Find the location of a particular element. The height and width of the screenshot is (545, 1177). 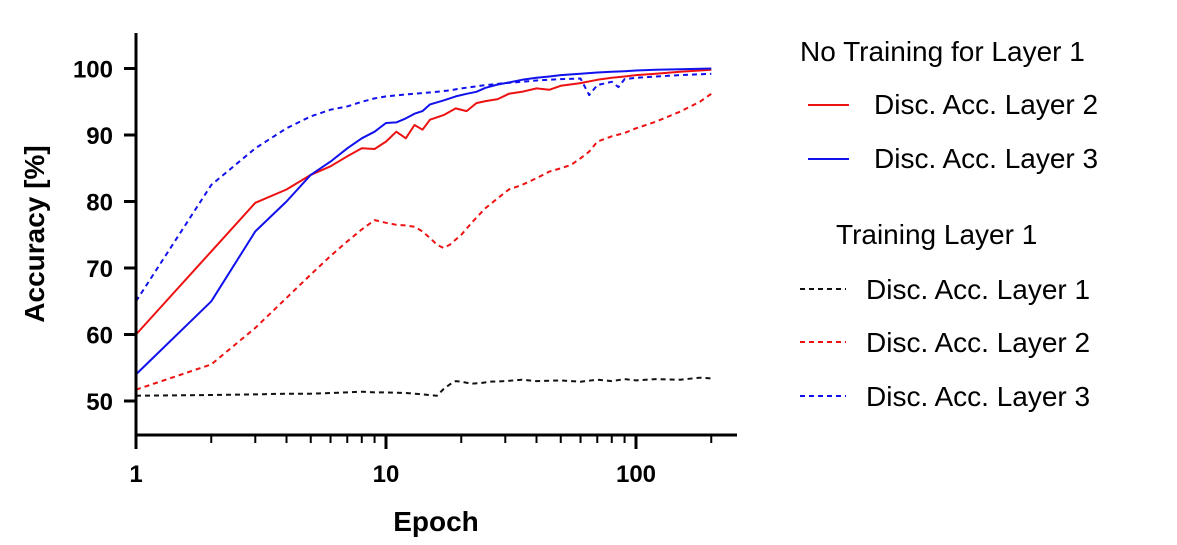

x-tick-label-1: 1 is located at coordinates (135, 474).